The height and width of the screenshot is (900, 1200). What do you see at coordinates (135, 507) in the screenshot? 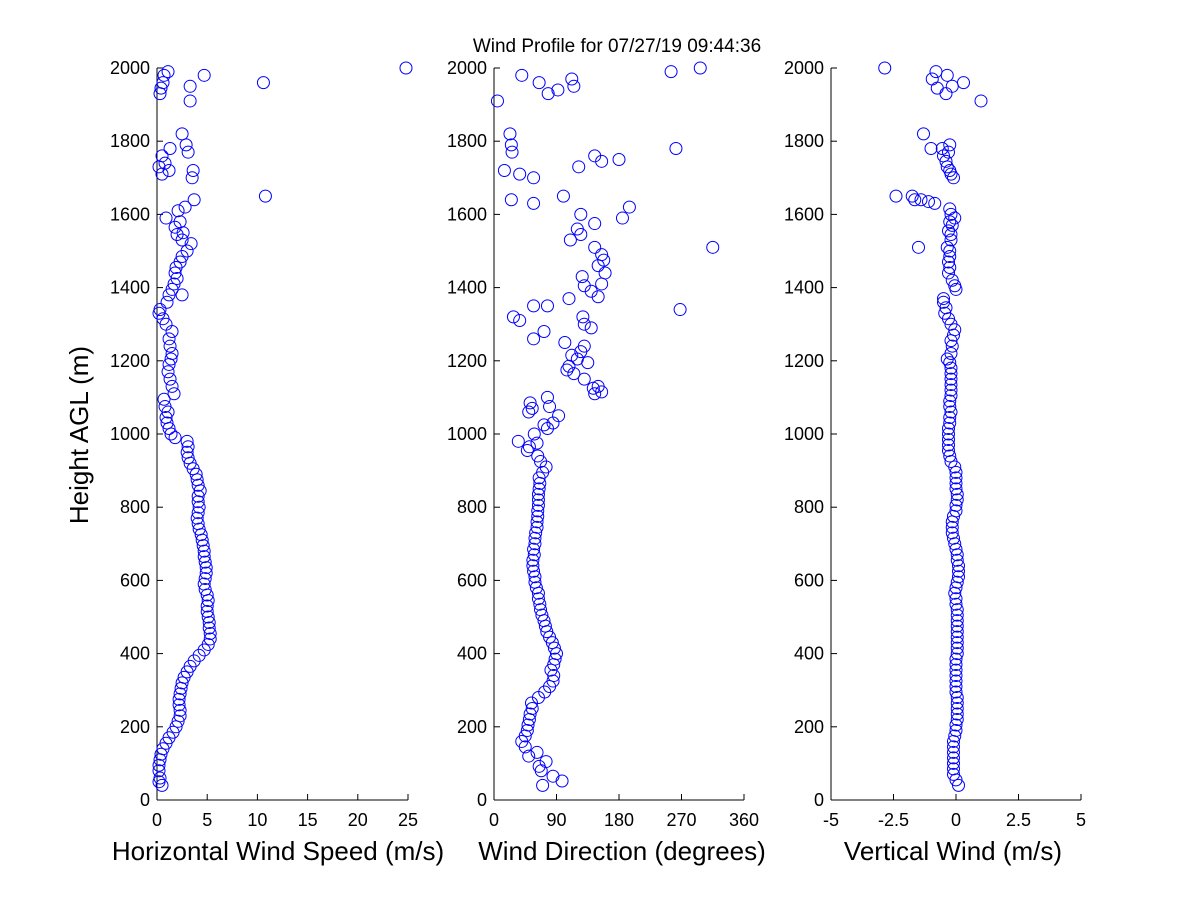
I see `y-tick-label: 800` at bounding box center [135, 507].